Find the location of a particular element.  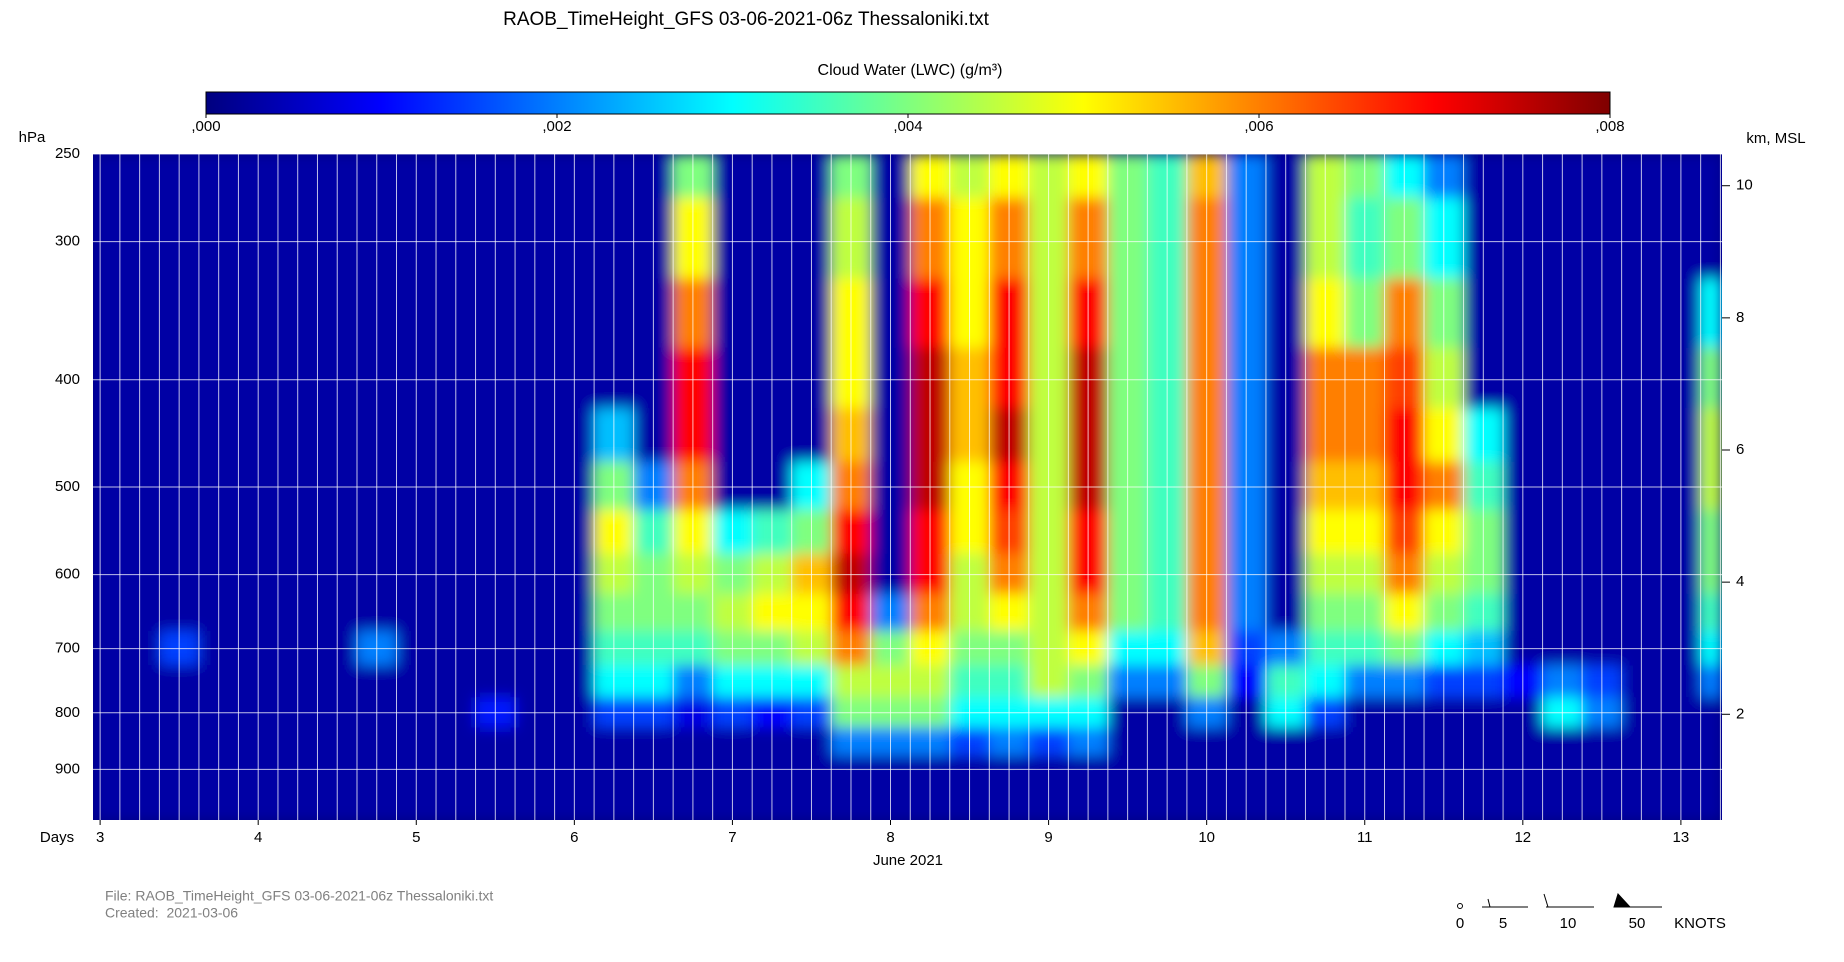

y2-tick-label: 8 is located at coordinates (1740, 317).